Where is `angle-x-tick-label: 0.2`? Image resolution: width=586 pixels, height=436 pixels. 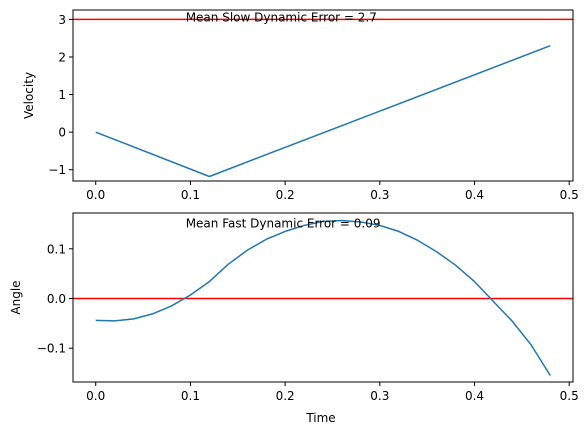 angle-x-tick-label: 0.2 is located at coordinates (285, 396).